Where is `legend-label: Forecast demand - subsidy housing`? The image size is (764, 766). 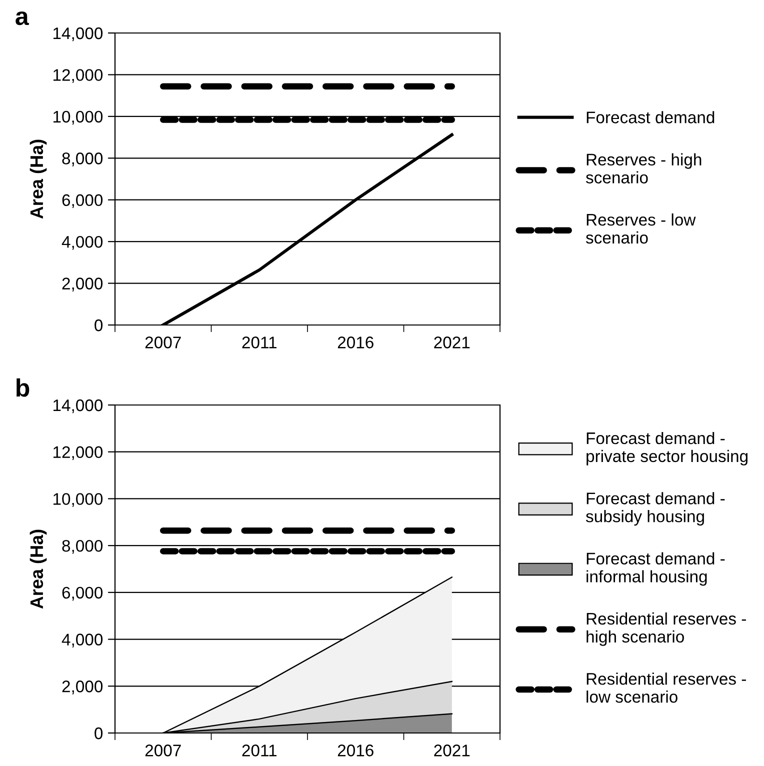 legend-label: Forecast demand - subsidy housing is located at coordinates (655, 509).